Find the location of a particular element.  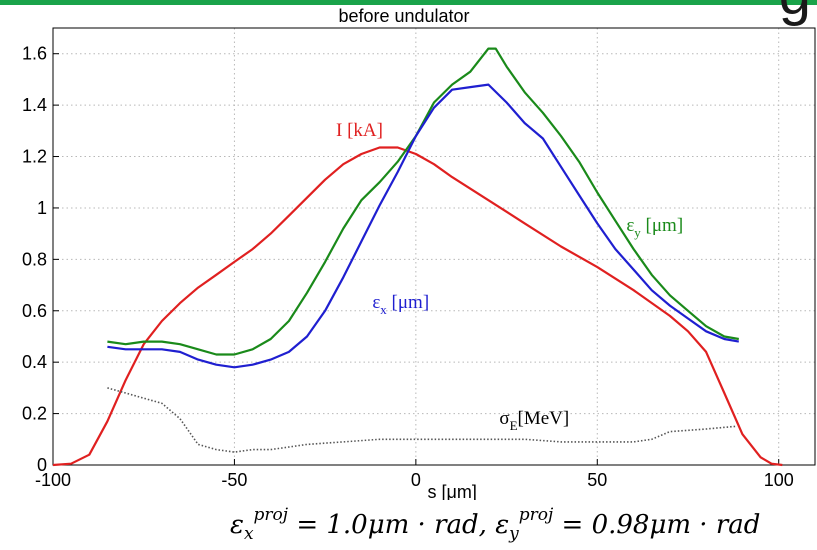

annotation-eps-y: εy [μm] is located at coordinates (654, 227).